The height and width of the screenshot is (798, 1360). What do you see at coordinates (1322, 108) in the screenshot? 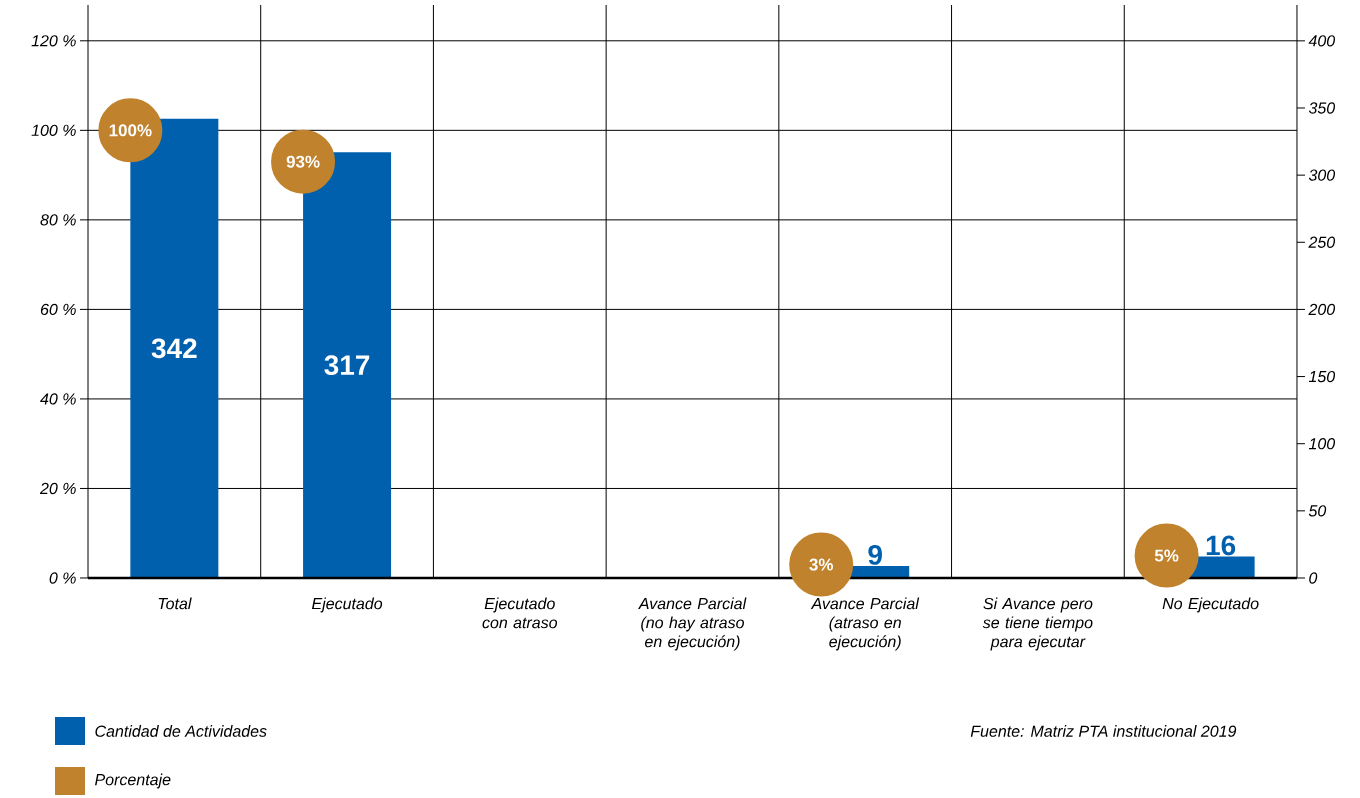
I see `y2-tick-label: 350` at bounding box center [1322, 108].